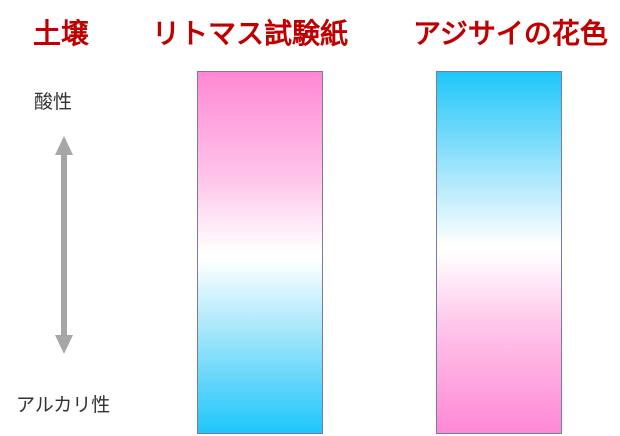  Describe the element at coordinates (63, 405) in the screenshot. I see `alkaline-label: アルカリ性` at that location.